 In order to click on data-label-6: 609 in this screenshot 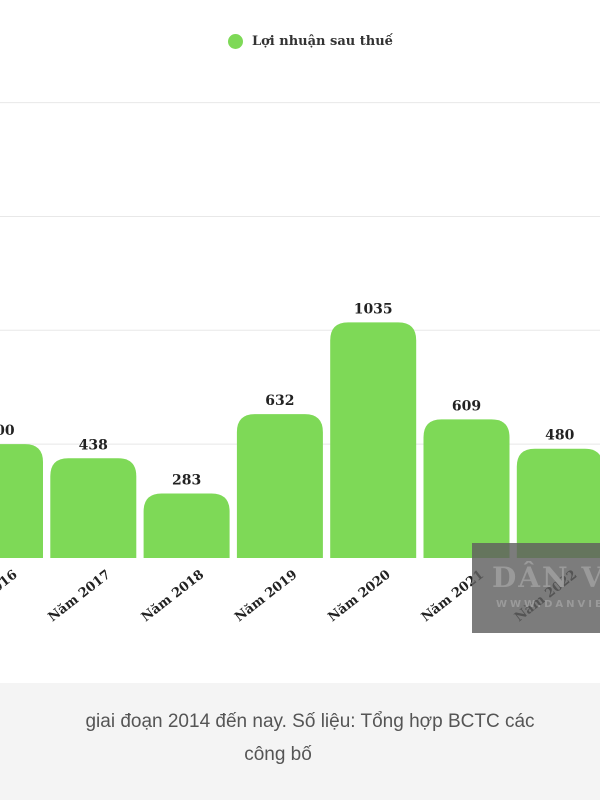, I will do `click(466, 406)`.